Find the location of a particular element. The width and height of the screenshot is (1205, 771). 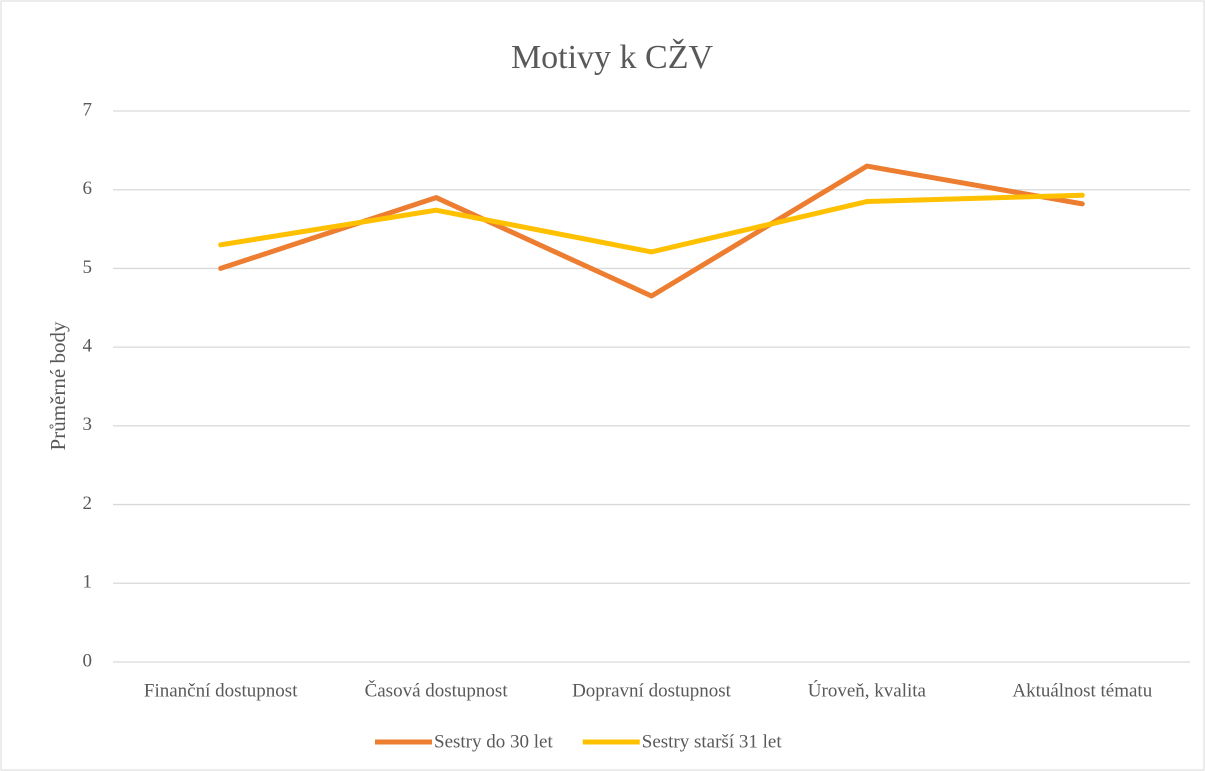

chart-title: Motivy k CŽV is located at coordinates (612, 57).